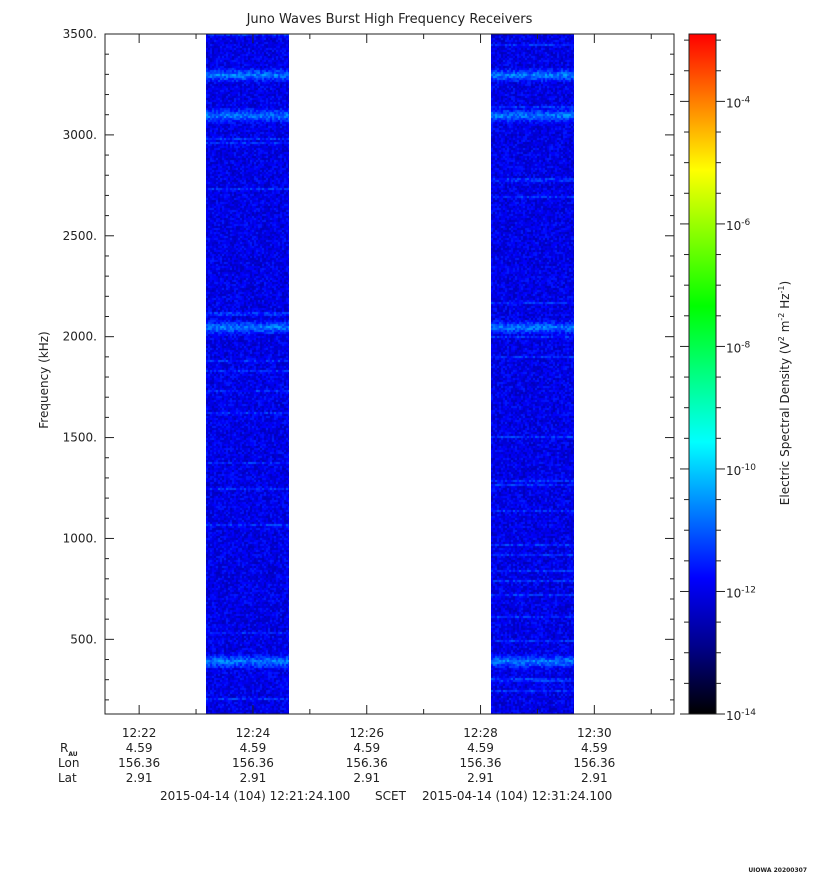 This screenshot has height=880, width=815. What do you see at coordinates (64, 748) in the screenshot?
I see `ephemeris-r-main: R` at bounding box center [64, 748].